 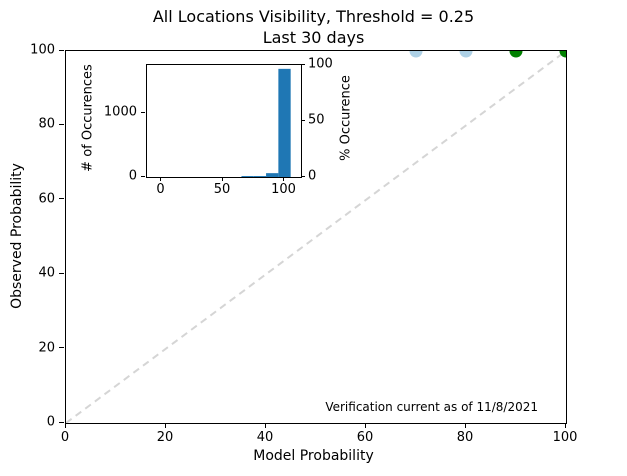 What do you see at coordinates (283, 189) in the screenshot?
I see `inset-x-tick-label: 100` at bounding box center [283, 189].